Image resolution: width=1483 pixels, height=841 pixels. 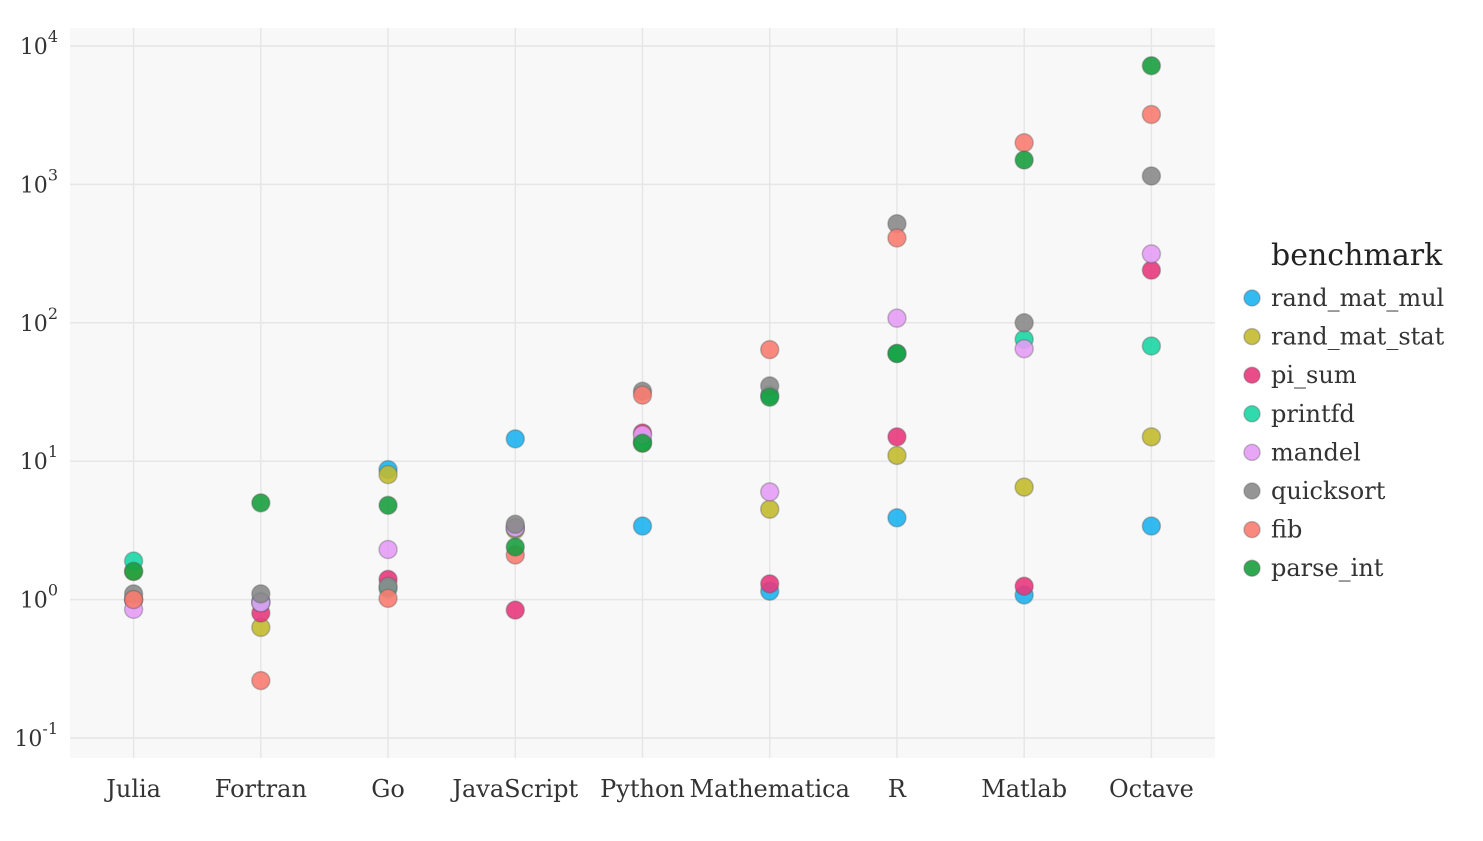 I want to click on point-pi_sum-matlab, so click(x=1024, y=586).